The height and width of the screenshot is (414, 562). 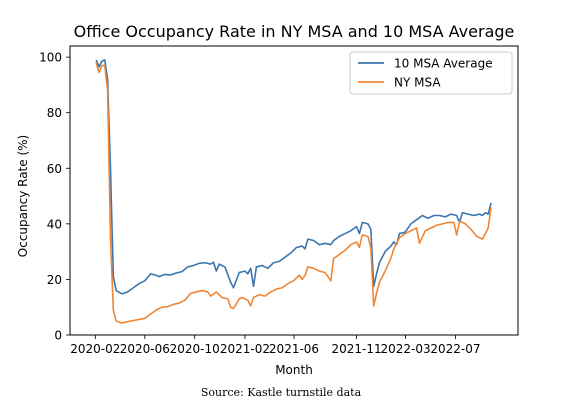 I want to click on legend-box, so click(x=431, y=73).